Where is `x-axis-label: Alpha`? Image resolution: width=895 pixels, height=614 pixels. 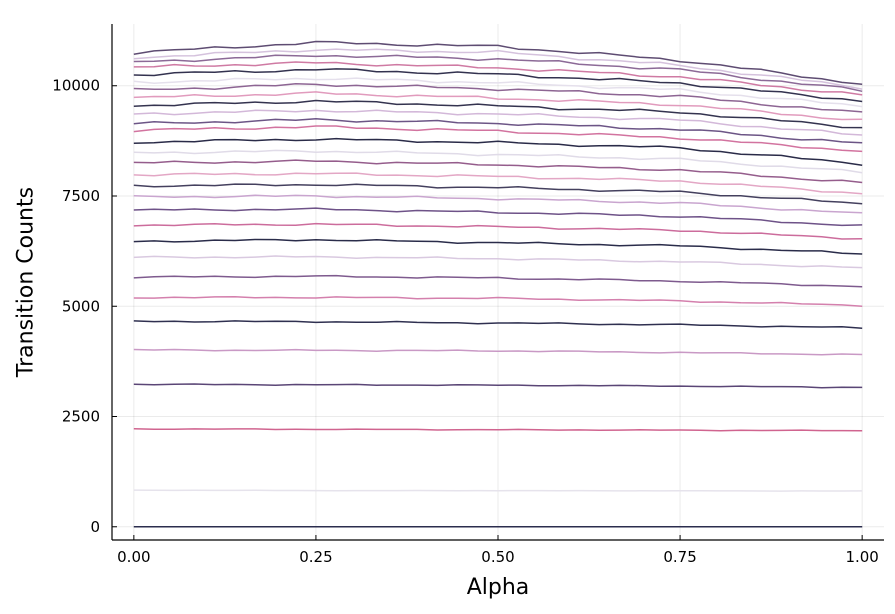
x-axis-label: Alpha is located at coordinates (498, 587).